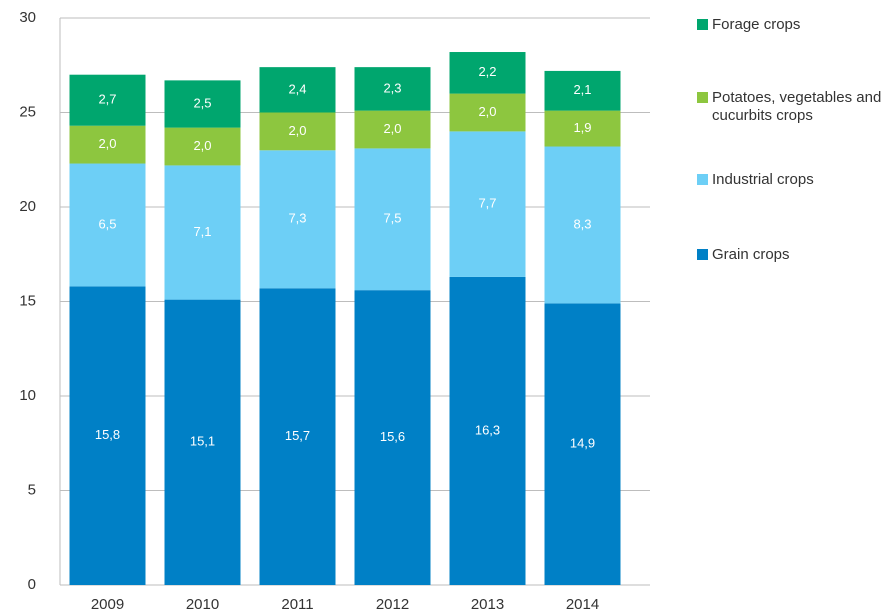 The width and height of the screenshot is (896, 615). What do you see at coordinates (27, 395) in the screenshot?
I see `y-tick-label: 10` at bounding box center [27, 395].